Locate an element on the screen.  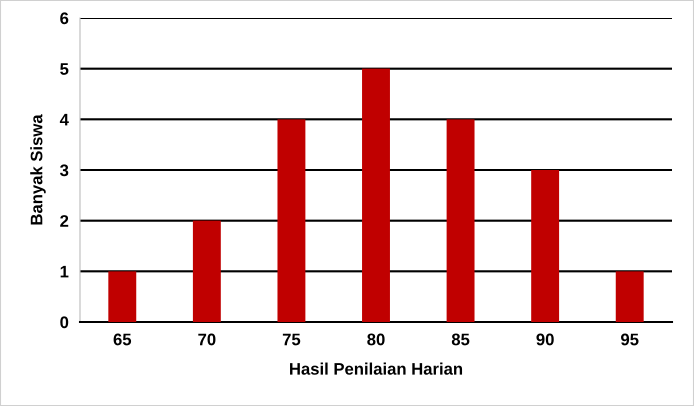
y-axis-title: Banyak Siswa is located at coordinates (38, 169).